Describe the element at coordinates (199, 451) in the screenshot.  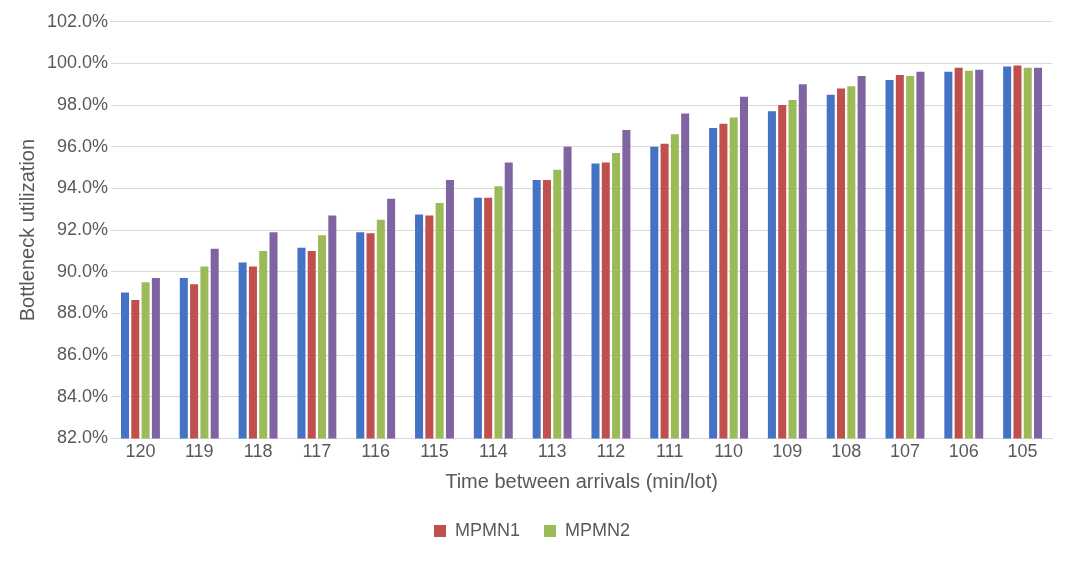
I see `x-tick-label: 119` at that location.